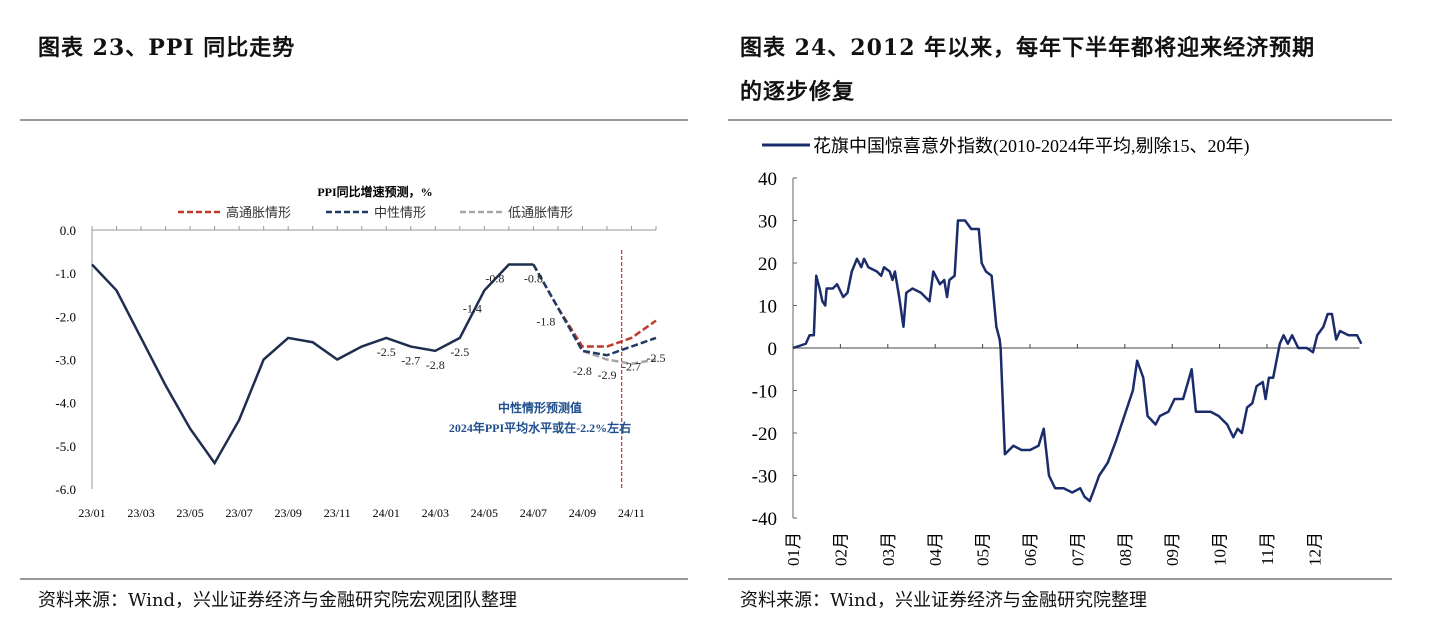  What do you see at coordinates (400, 212) in the screenshot?
I see `legend-label: 中性情形` at bounding box center [400, 212].